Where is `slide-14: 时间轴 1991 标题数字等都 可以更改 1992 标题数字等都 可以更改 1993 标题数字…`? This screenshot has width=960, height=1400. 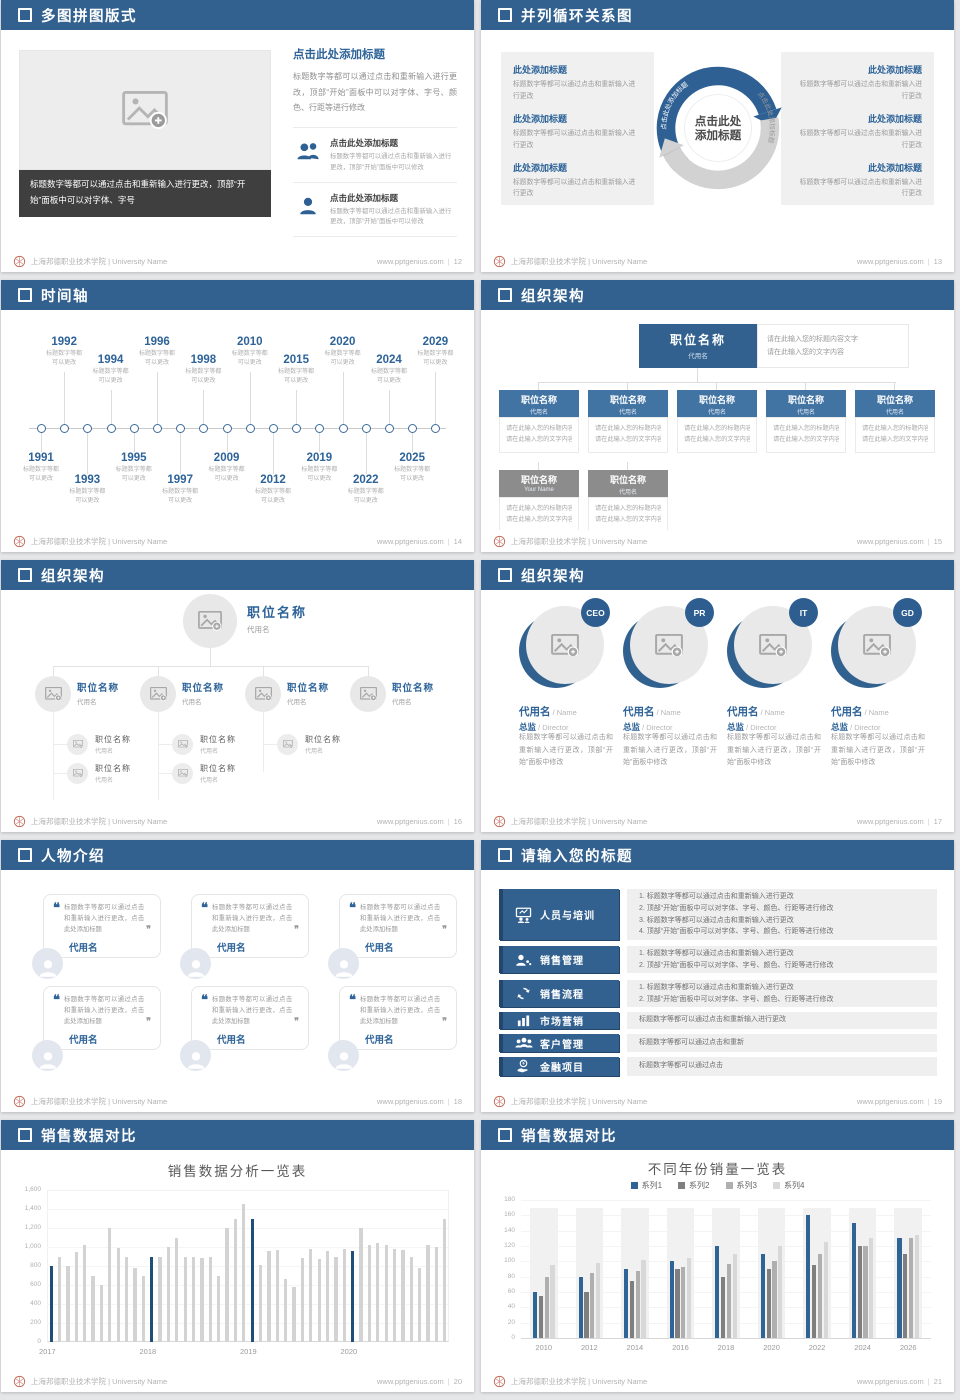
slide-14: 时间轴 1991 标题数字等都 可以更改 1992 标题数字等都 可以更改 1993 标题数字… is located at coordinates (237, 416).